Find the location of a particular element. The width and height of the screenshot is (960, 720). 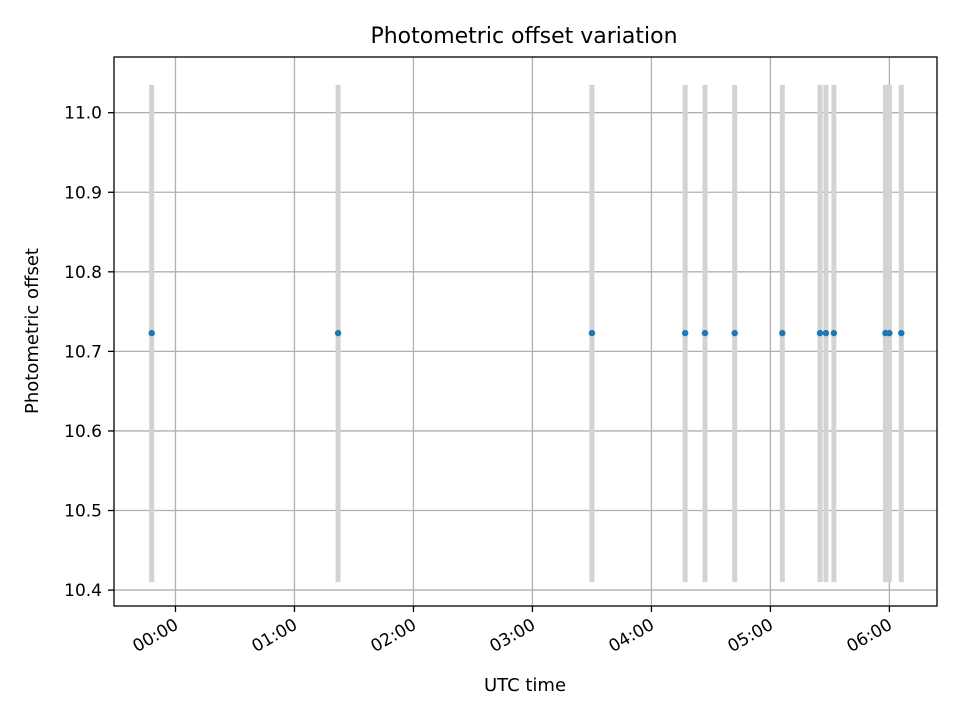

y-tick-label: 10.9 is located at coordinates (83, 193).